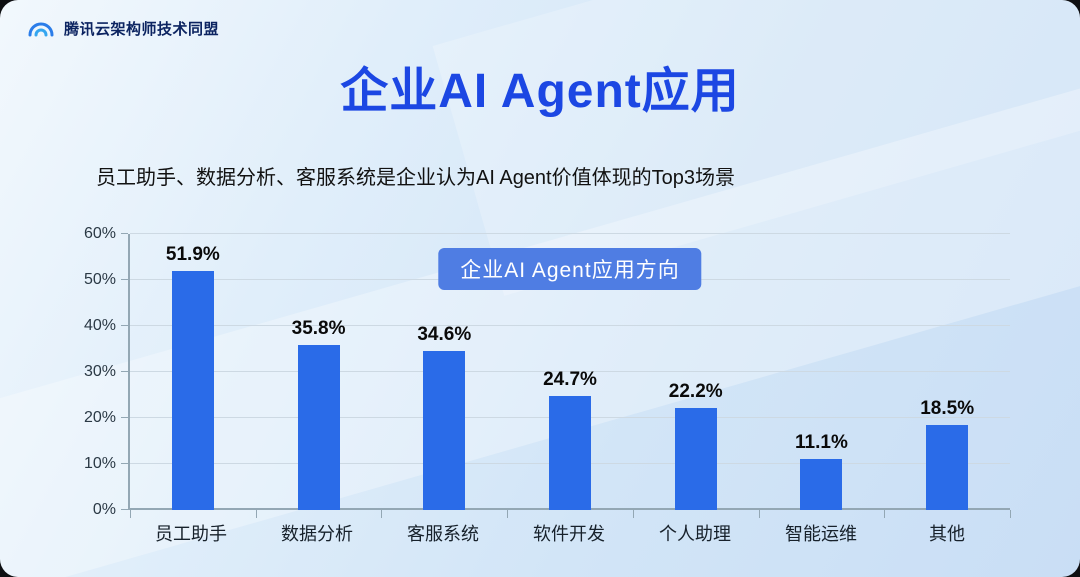 Image resolution: width=1080 pixels, height=577 pixels. What do you see at coordinates (99, 417) in the screenshot?
I see `y-tick-label: 20%` at bounding box center [99, 417].